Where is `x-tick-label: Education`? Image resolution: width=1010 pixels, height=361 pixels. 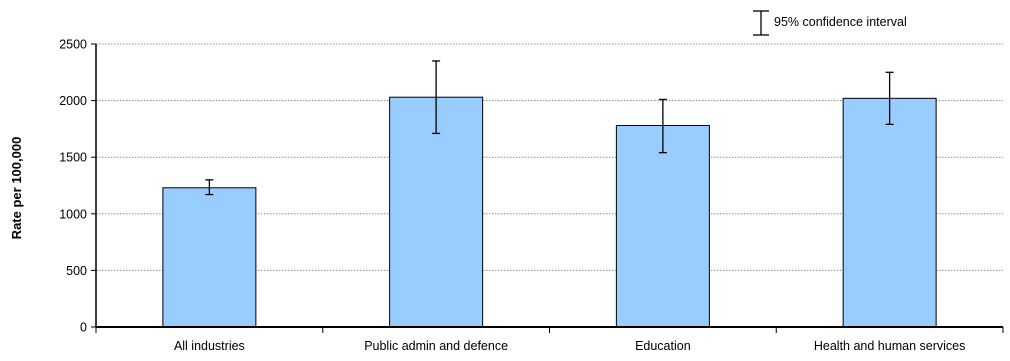
x-tick-label: Education is located at coordinates (663, 346).